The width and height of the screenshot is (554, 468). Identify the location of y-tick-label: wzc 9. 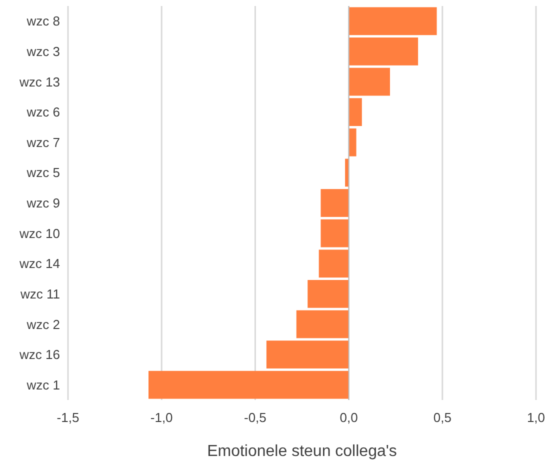
(43, 203).